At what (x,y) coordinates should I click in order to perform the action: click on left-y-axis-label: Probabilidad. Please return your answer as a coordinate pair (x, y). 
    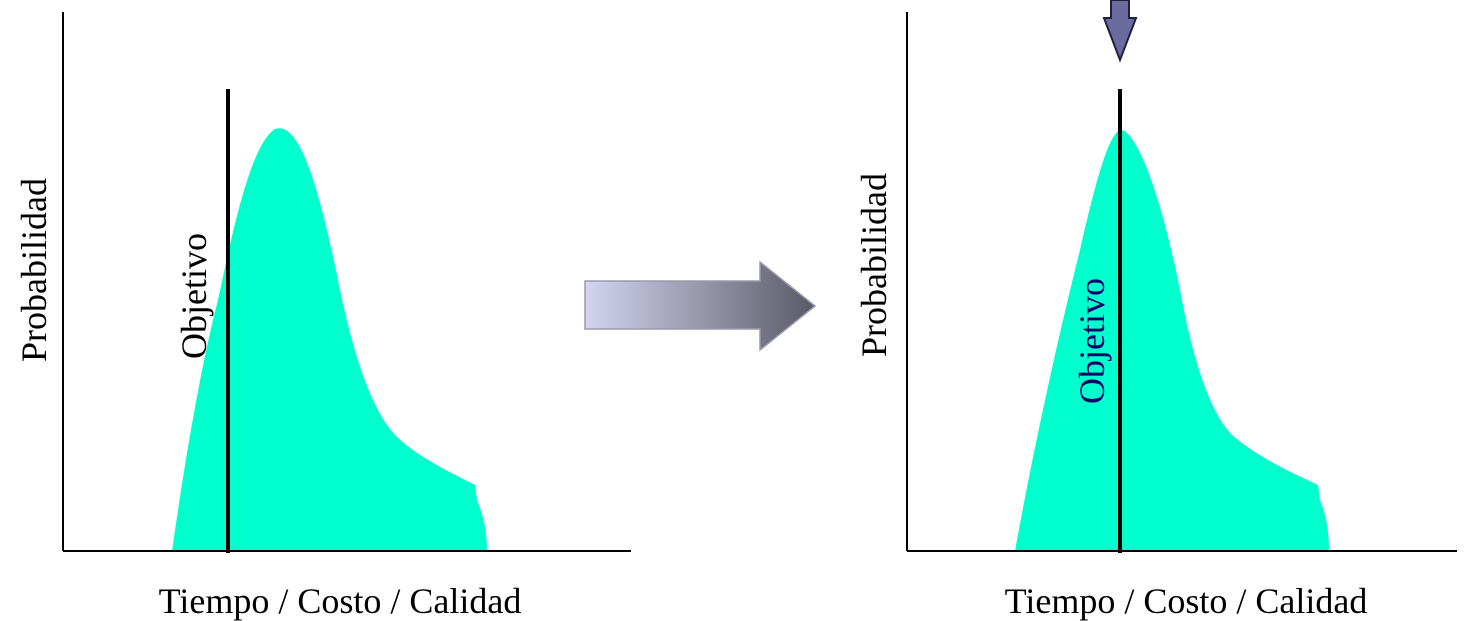
    Looking at the image, I should click on (34, 270).